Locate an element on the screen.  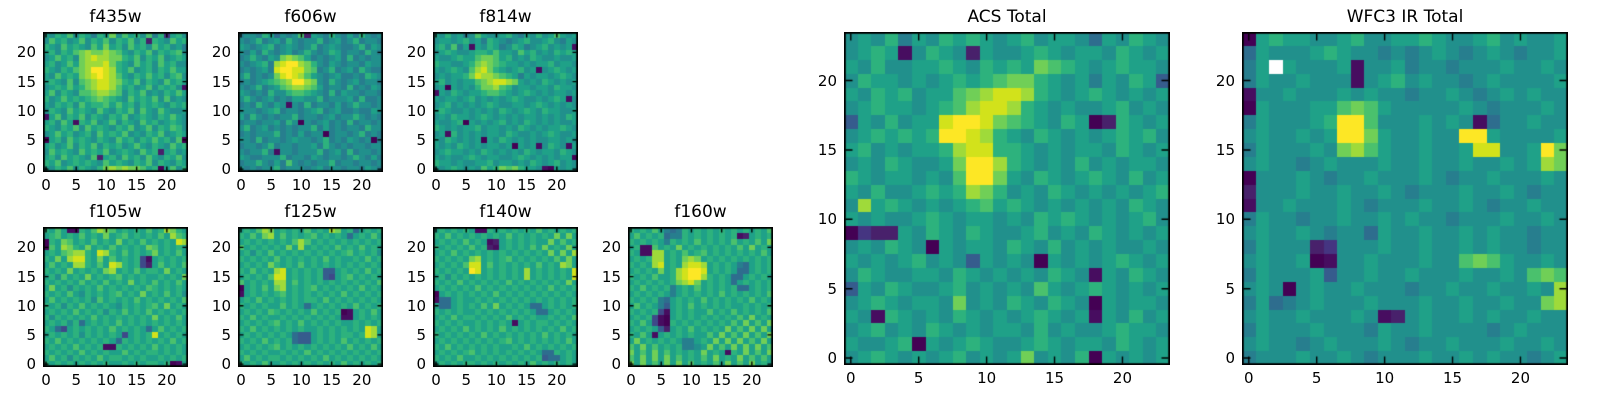
panel-title-f814w: f814w is located at coordinates (505, 17).